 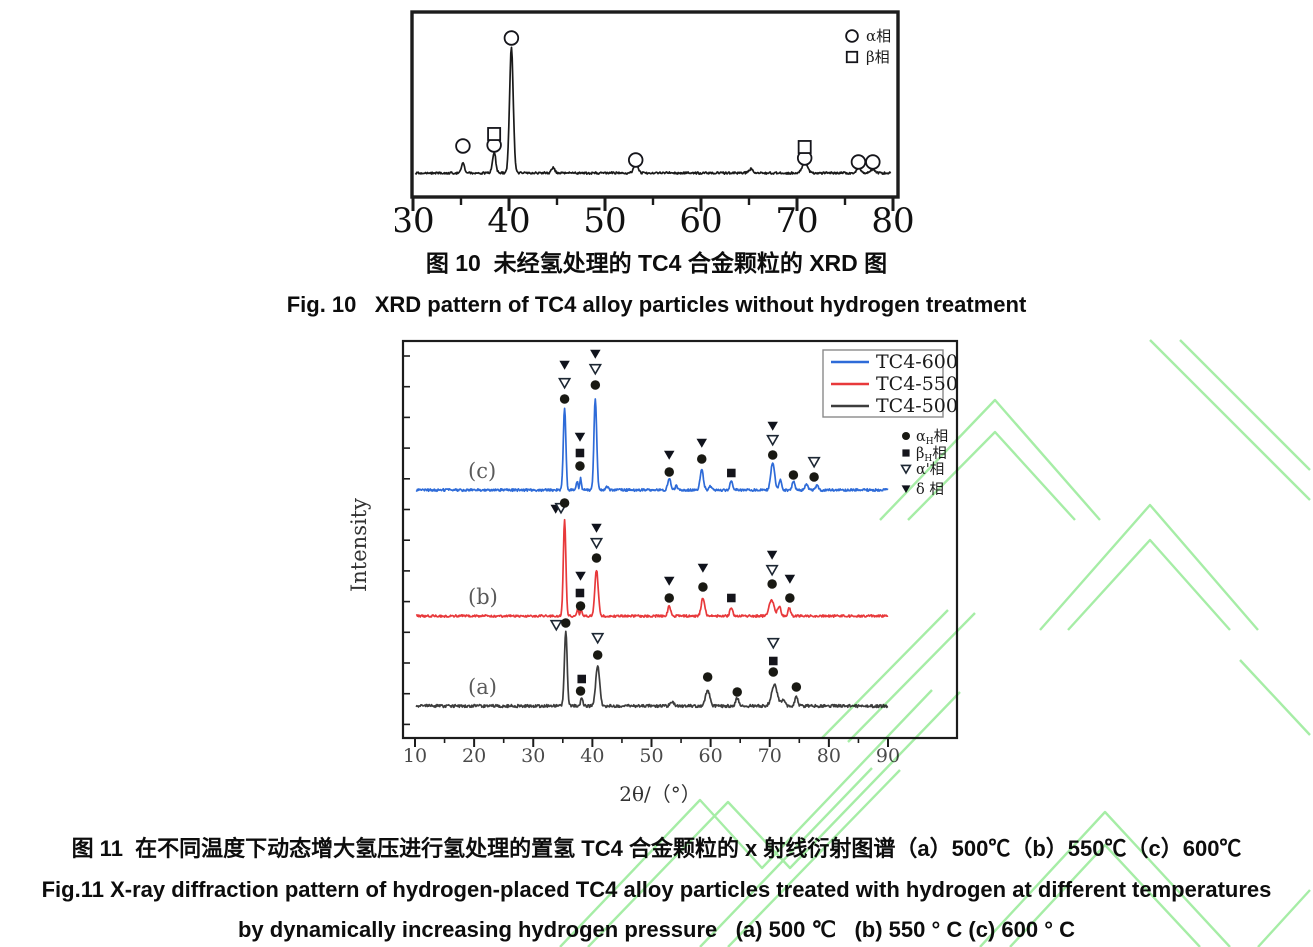 What do you see at coordinates (930, 489) in the screenshot?
I see `svg-text: δ 相` at bounding box center [930, 489].